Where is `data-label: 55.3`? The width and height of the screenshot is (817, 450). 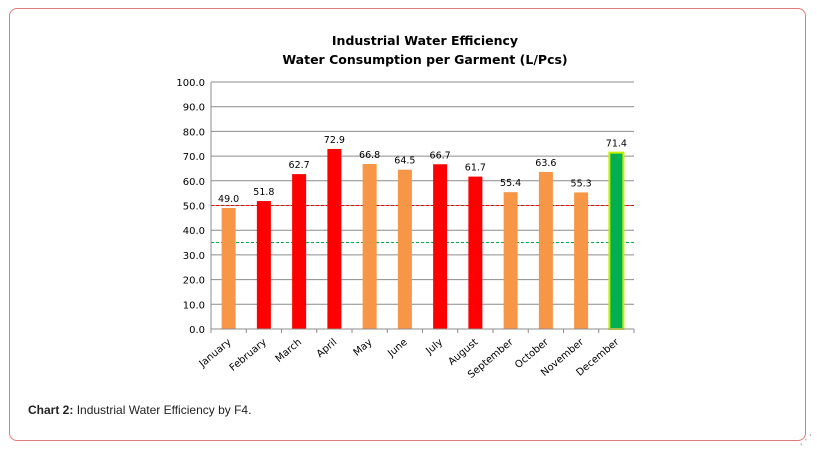 data-label: 55.3 is located at coordinates (581, 183).